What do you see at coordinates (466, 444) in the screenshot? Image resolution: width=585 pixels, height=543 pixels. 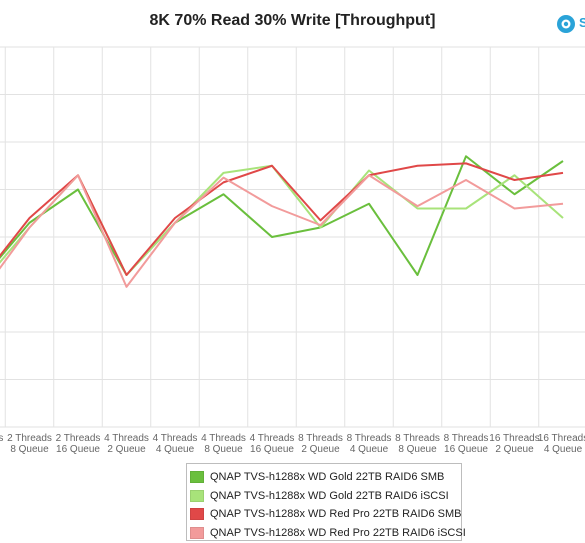 I see `x-tick-label: 8 Threads 16 Queue` at bounding box center [466, 444].